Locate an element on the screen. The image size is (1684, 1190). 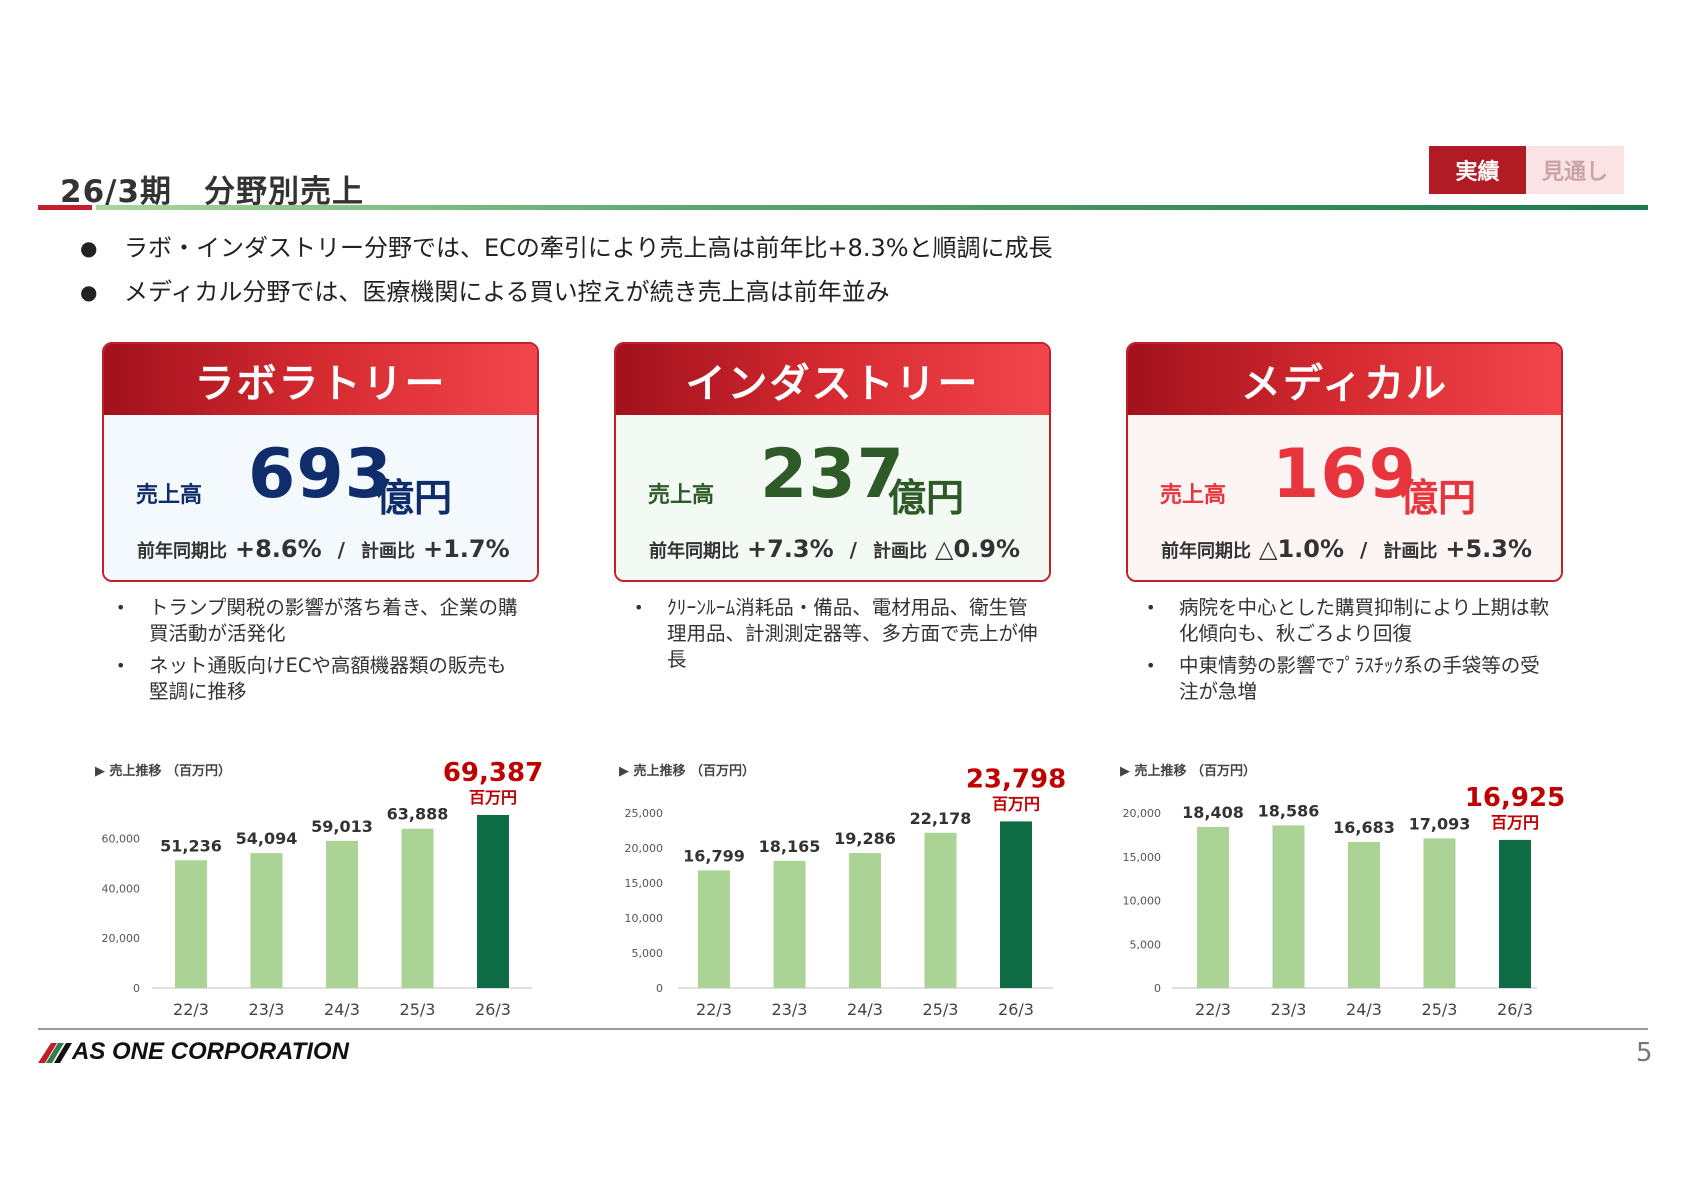
note-item: 中東情勢の影響でﾌﾟﾗｽﾁｯｸ系の手袋等の受注が急増 is located at coordinates (1344, 679).